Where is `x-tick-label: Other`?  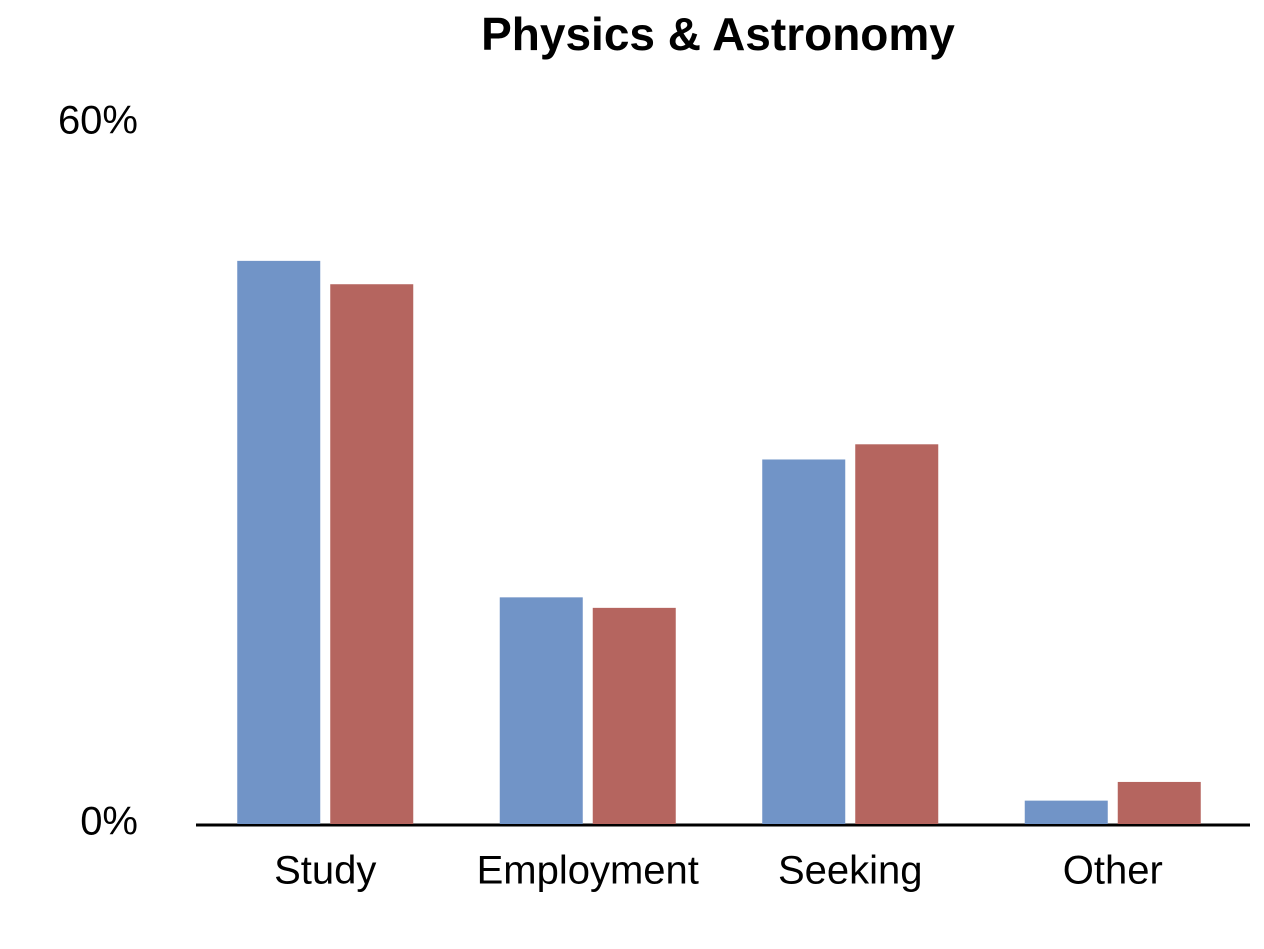
x-tick-label: Other is located at coordinates (1113, 871).